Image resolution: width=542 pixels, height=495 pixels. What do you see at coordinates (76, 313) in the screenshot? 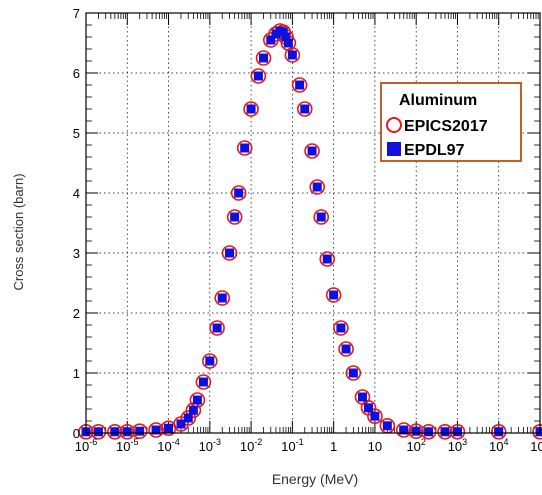
I see `y-tick-label: 2` at bounding box center [76, 313].